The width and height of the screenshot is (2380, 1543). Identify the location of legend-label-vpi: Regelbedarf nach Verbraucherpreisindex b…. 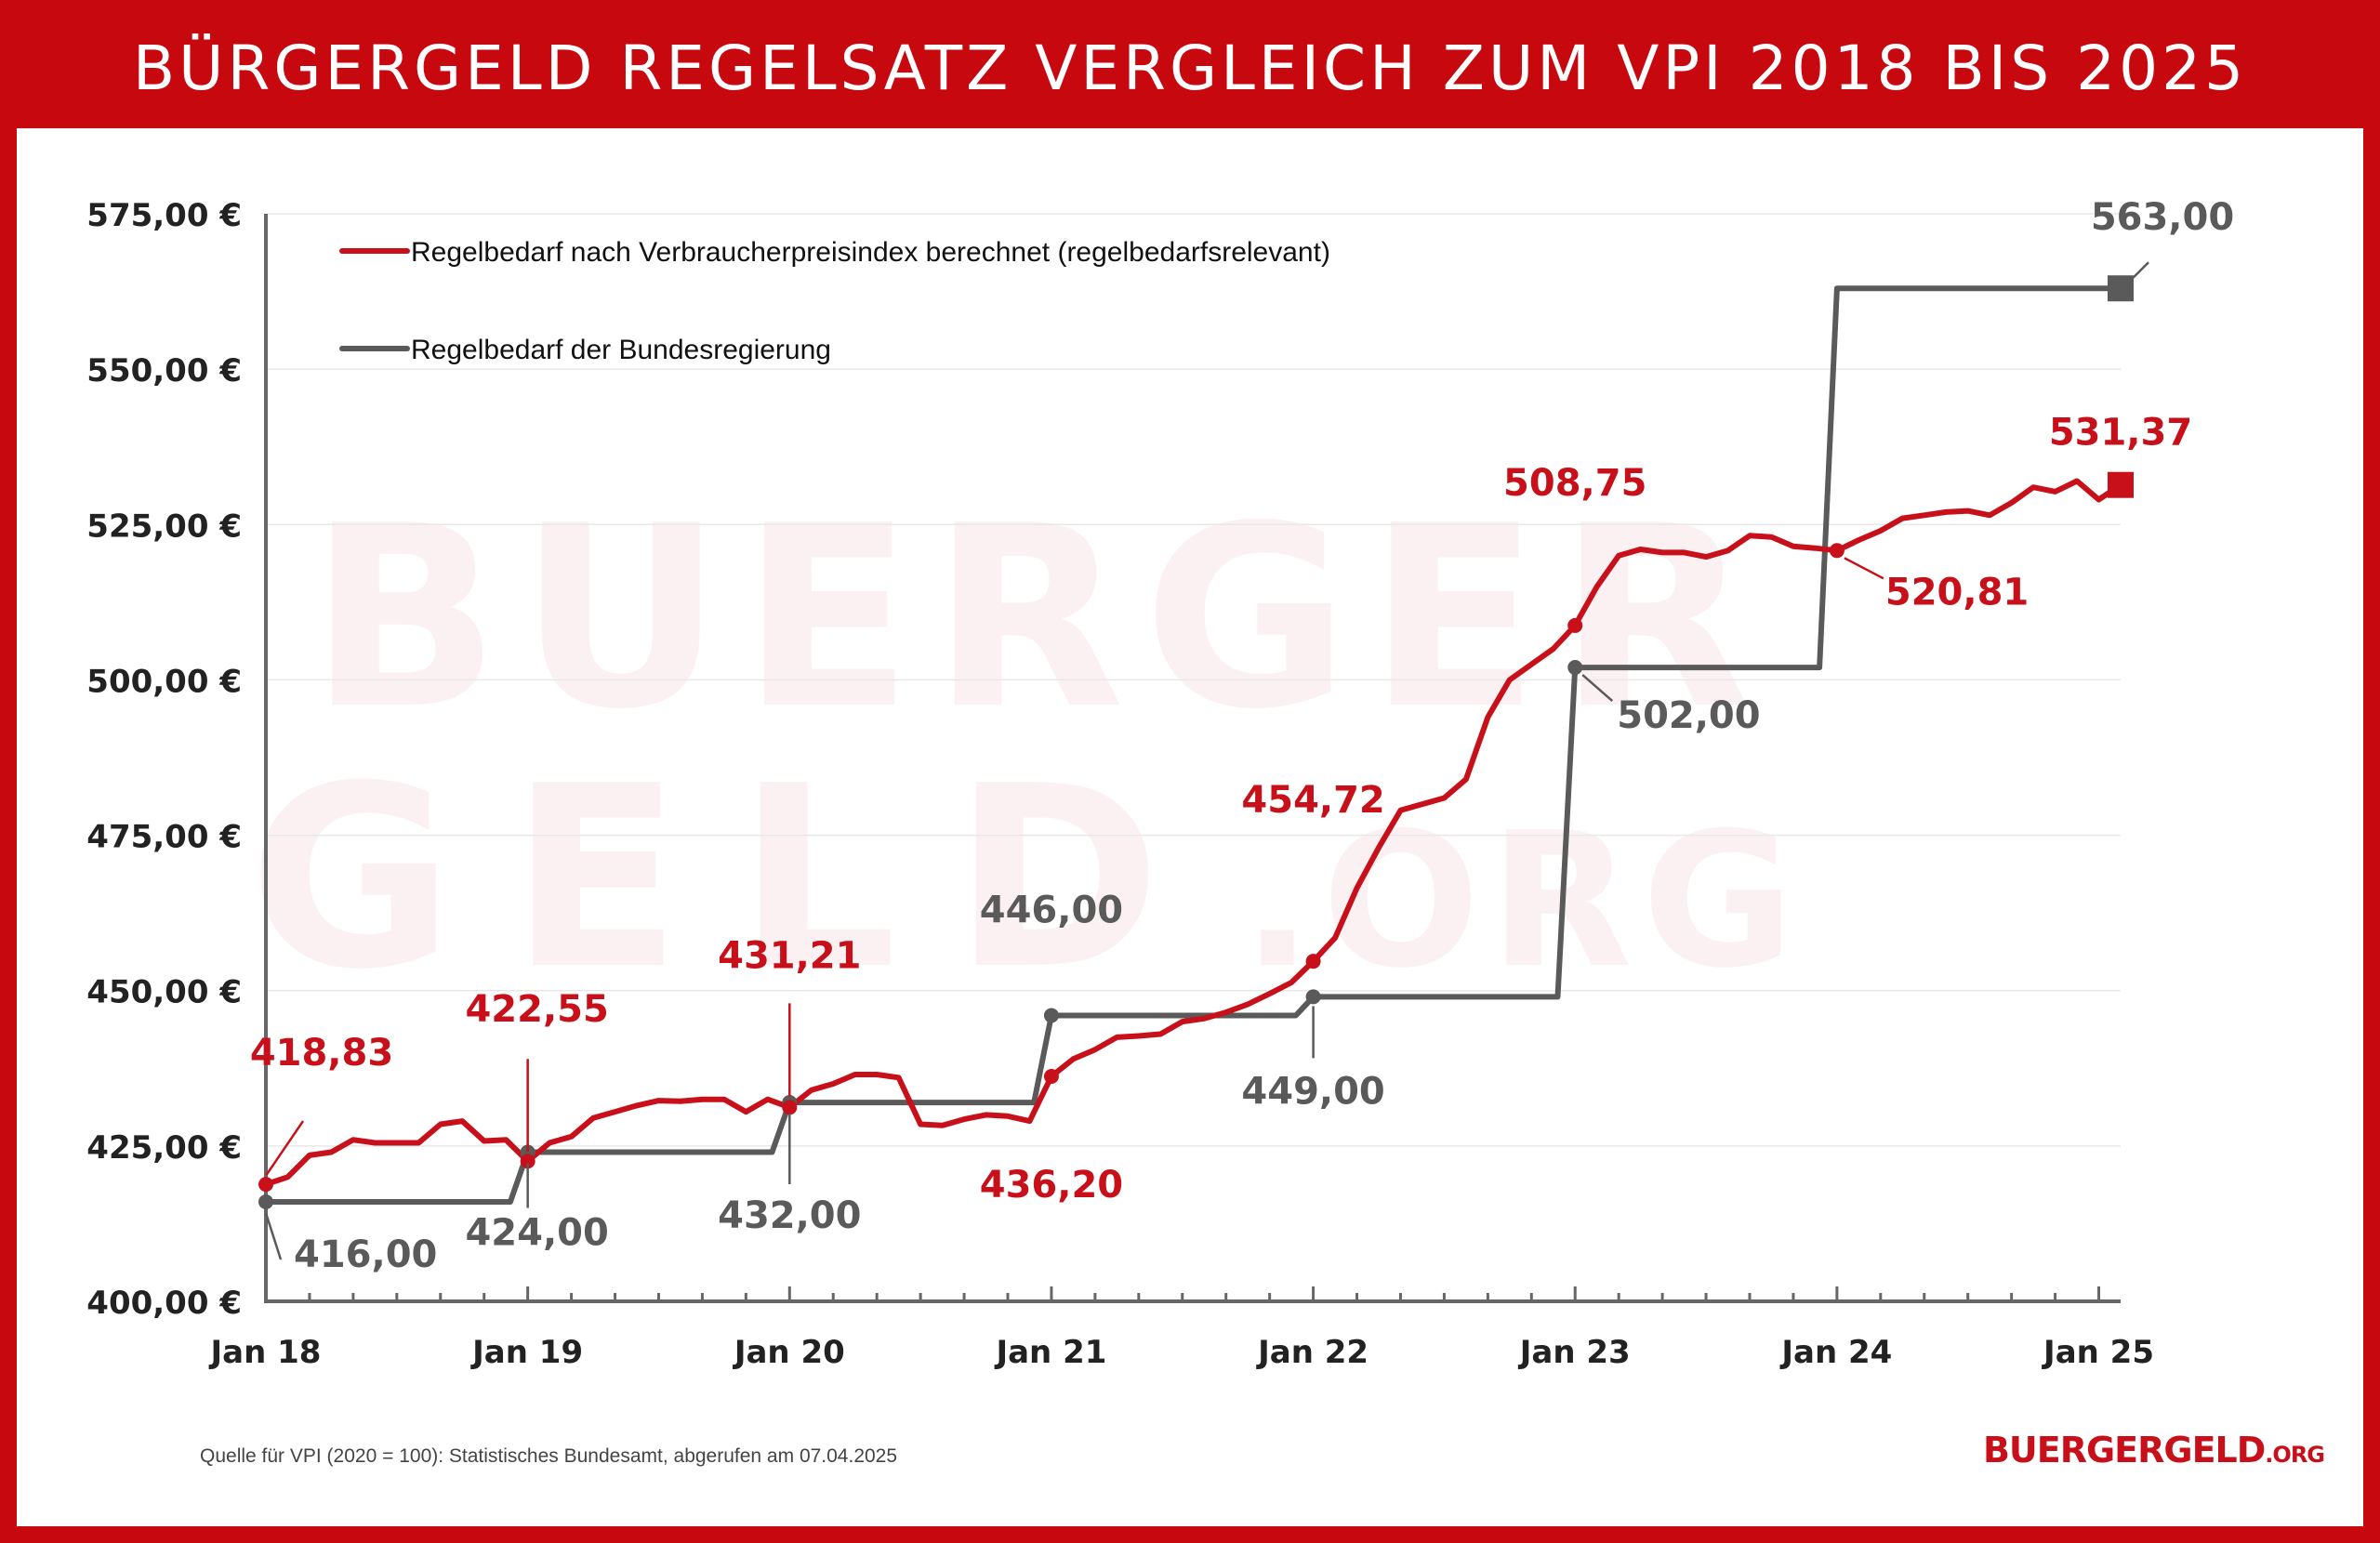
(870, 252).